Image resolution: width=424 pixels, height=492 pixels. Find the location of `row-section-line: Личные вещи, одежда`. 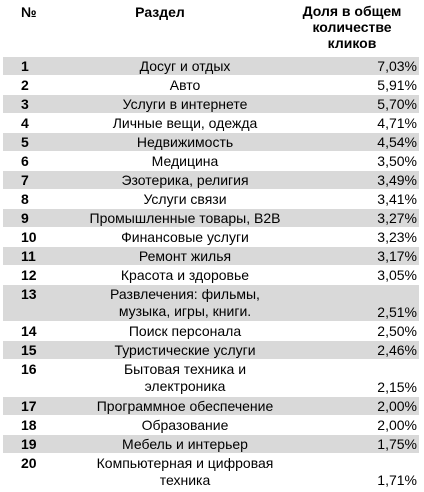

row-section-line: Личные вещи, одежда is located at coordinates (185, 123).